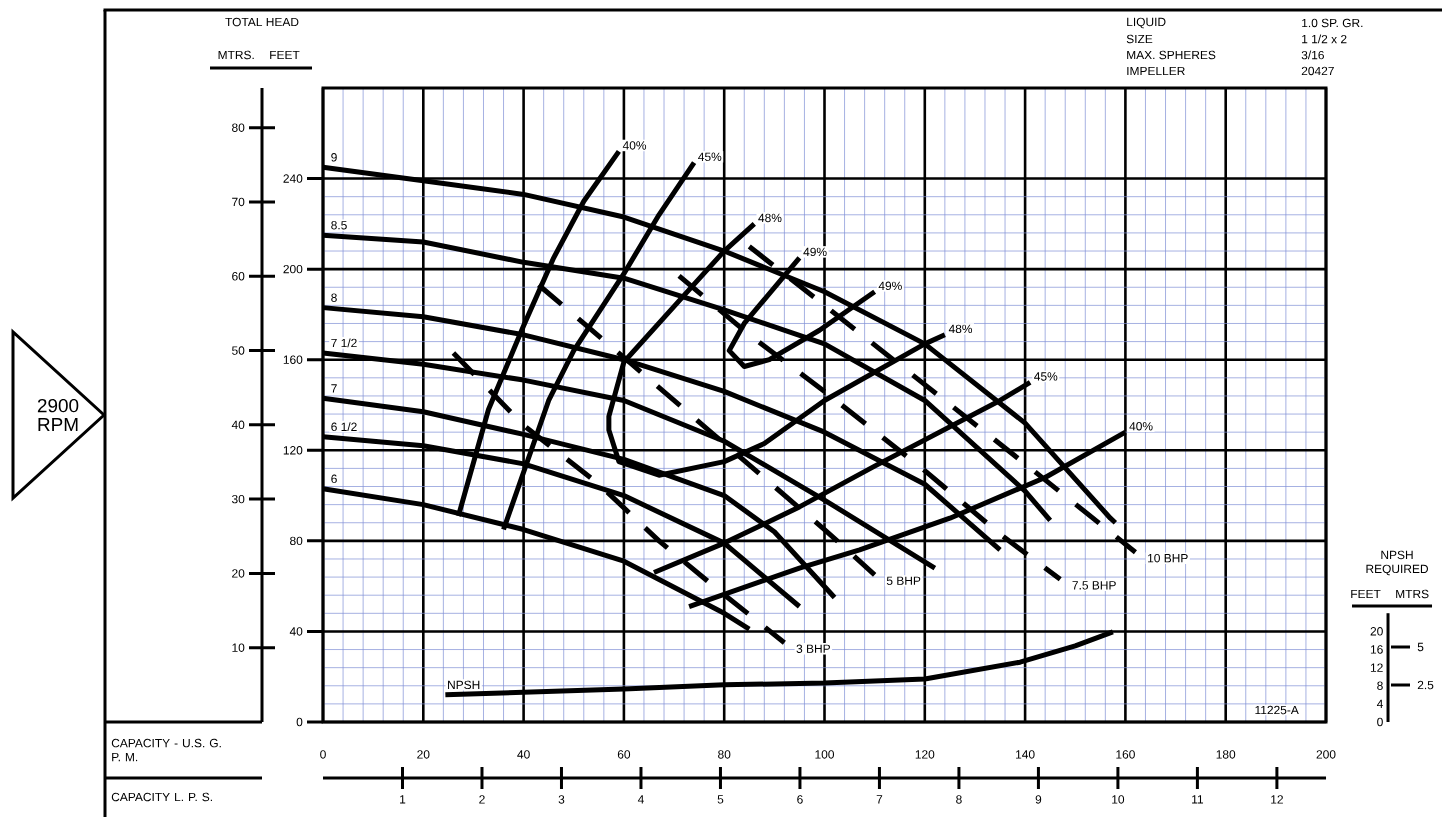 Image resolution: width=1442 pixels, height=817 pixels. Describe the element at coordinates (624, 754) in the screenshot. I see `x-tick-label: 60` at that location.